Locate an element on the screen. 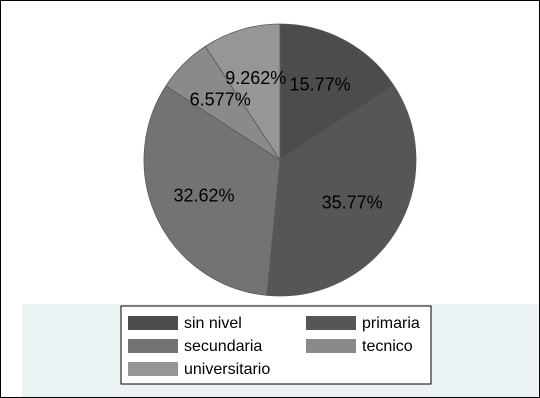 Image resolution: width=540 pixels, height=398 pixels. pie-slice-sin-nivel is located at coordinates (337, 92).